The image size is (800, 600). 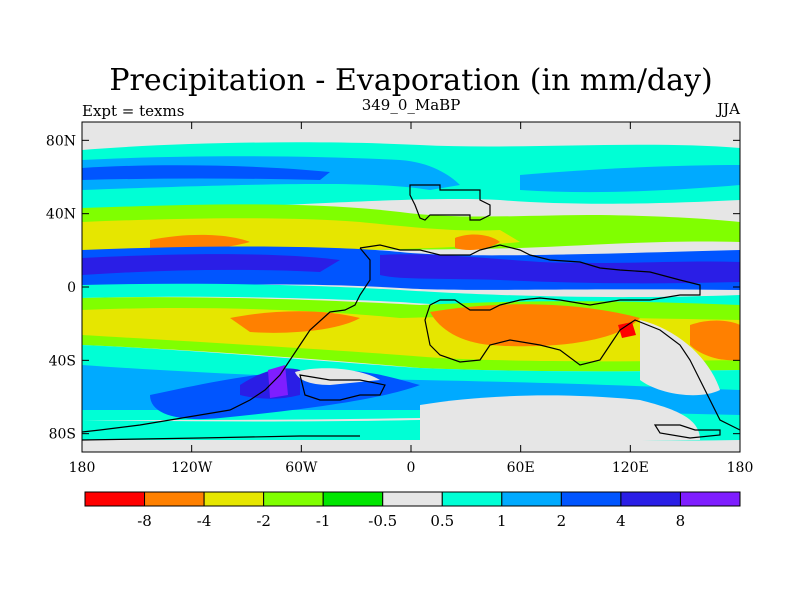 I want to click on coastline-west, so click(x=226, y=340).